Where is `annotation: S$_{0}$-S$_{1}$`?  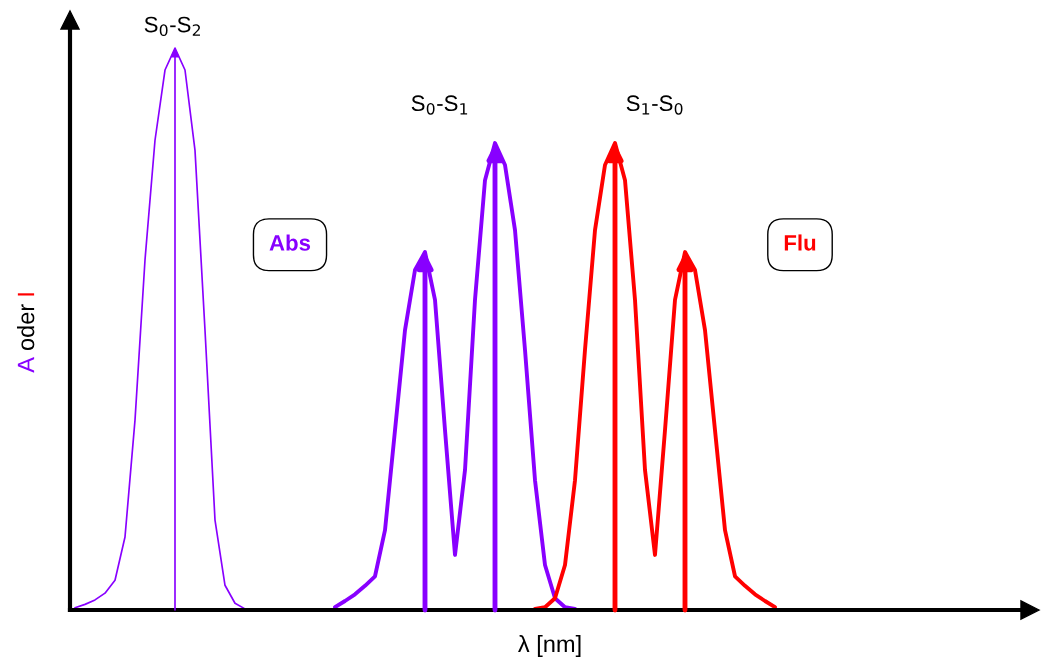 annotation: S$_{0}$-S$_{1}$ is located at coordinates (439, 105).